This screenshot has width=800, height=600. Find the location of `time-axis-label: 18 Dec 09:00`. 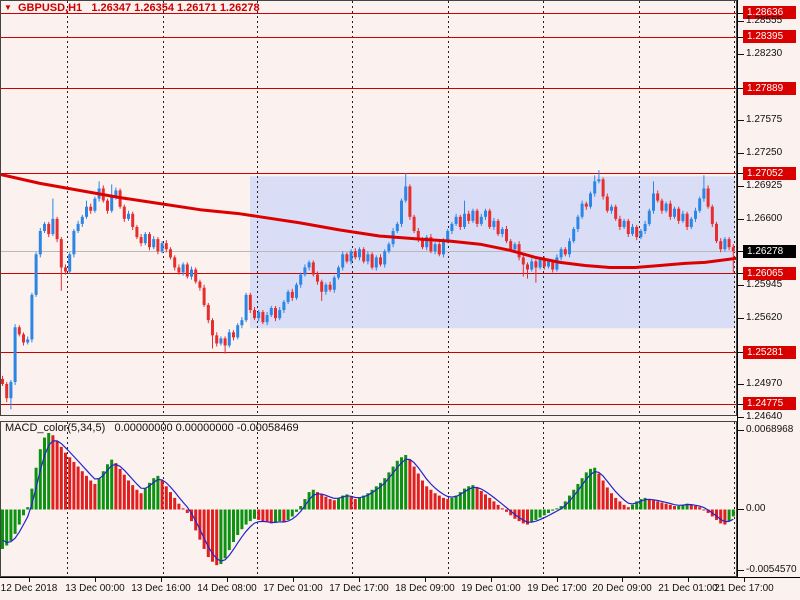

time-axis-label: 18 Dec 09:00 is located at coordinates (425, 588).